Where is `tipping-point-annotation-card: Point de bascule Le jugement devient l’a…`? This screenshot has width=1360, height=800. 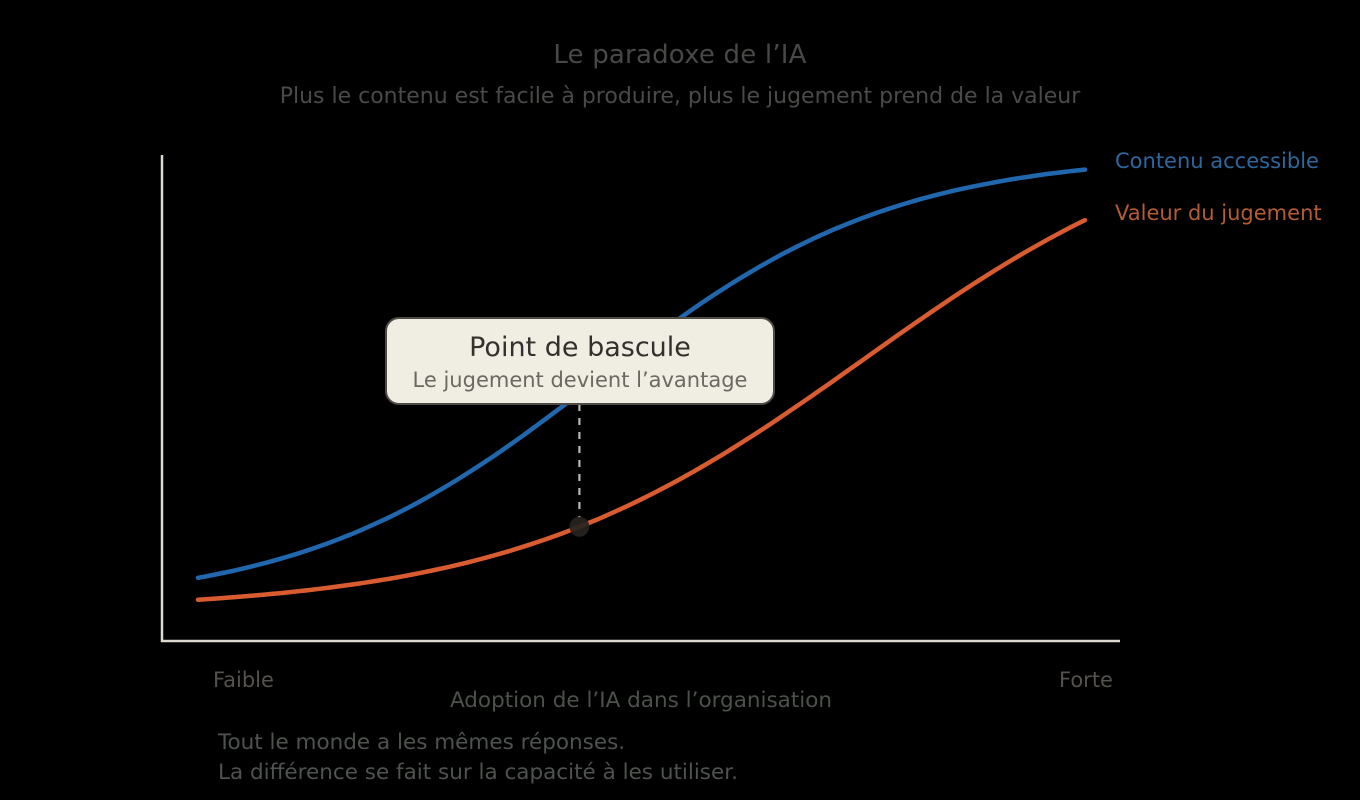 tipping-point-annotation-card: Point de bascule Le jugement devient l’a… is located at coordinates (580, 361).